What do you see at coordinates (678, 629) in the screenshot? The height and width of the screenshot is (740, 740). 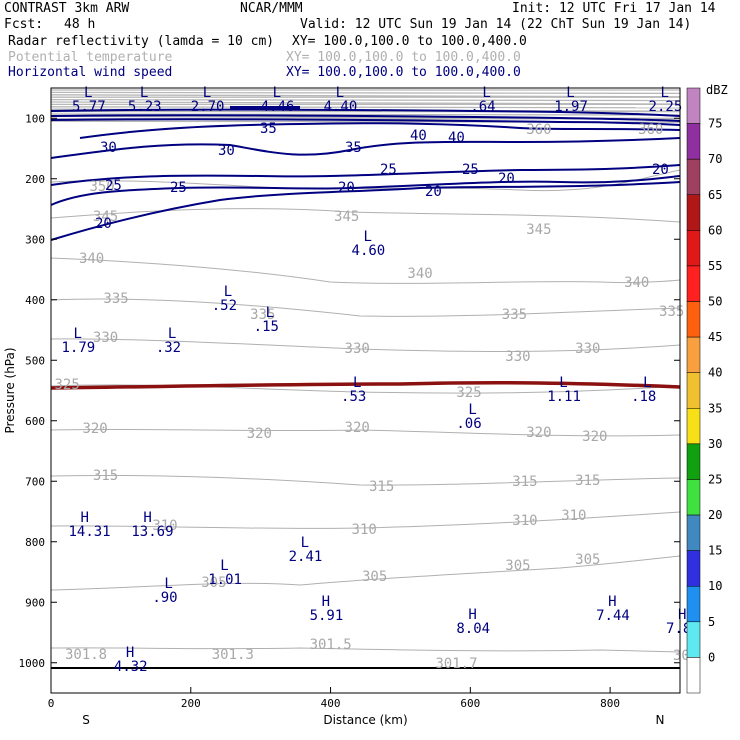 I see `extremum-value: 7.8` at bounding box center [678, 629].